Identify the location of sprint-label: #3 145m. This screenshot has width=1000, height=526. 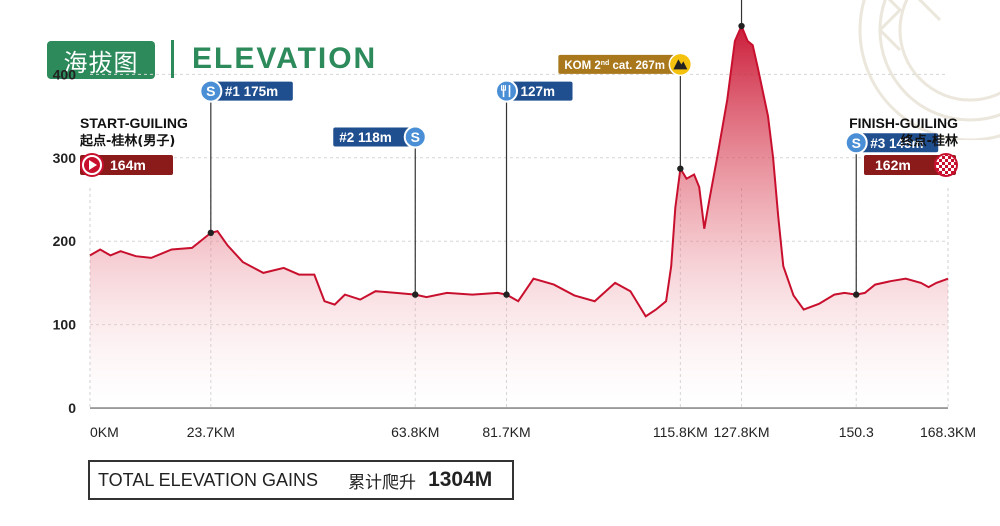
(896, 143).